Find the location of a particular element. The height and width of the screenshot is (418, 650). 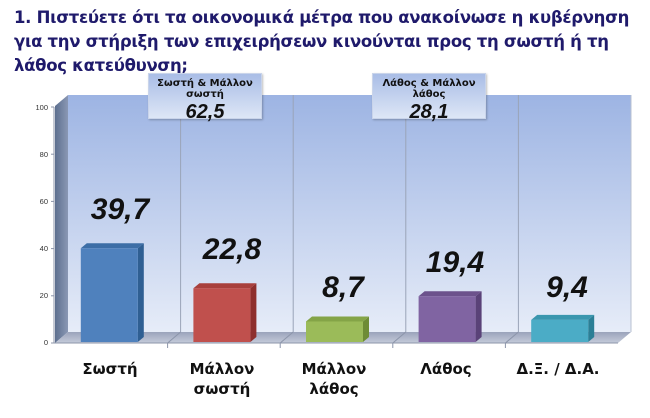

summary-label: Λάθος & Μάλλον λάθος is located at coordinates (429, 89).